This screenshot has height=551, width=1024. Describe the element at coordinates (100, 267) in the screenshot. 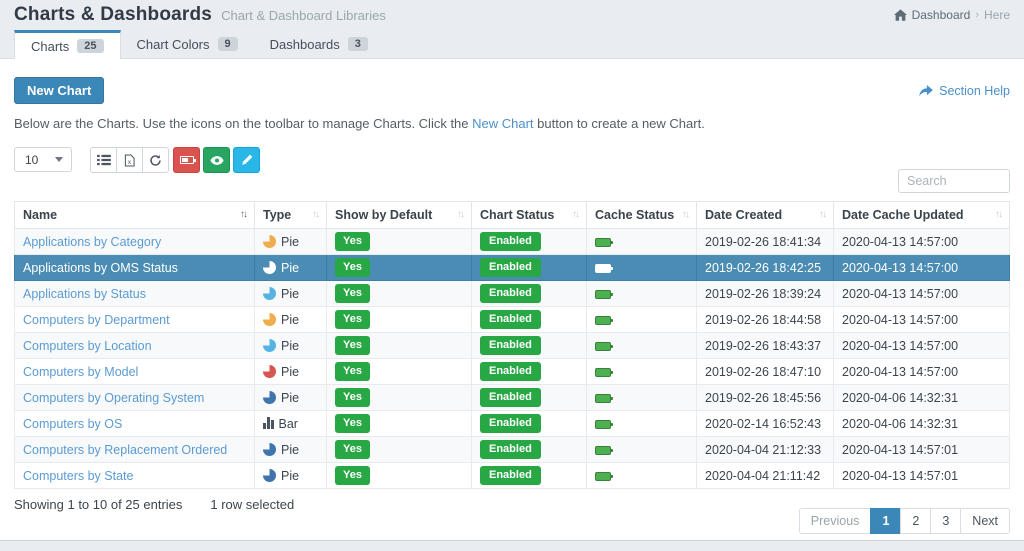

I see `chart-name-link: Applications by OMS Status` at that location.